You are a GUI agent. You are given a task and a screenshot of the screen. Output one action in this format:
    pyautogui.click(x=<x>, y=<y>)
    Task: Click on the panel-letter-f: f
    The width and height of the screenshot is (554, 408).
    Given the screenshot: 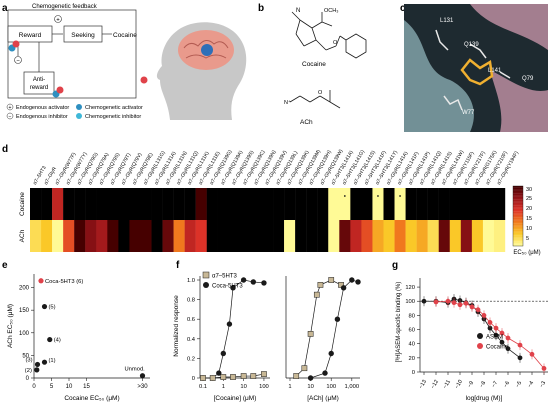 What is the action you would take?
    pyautogui.click(x=178, y=265)
    